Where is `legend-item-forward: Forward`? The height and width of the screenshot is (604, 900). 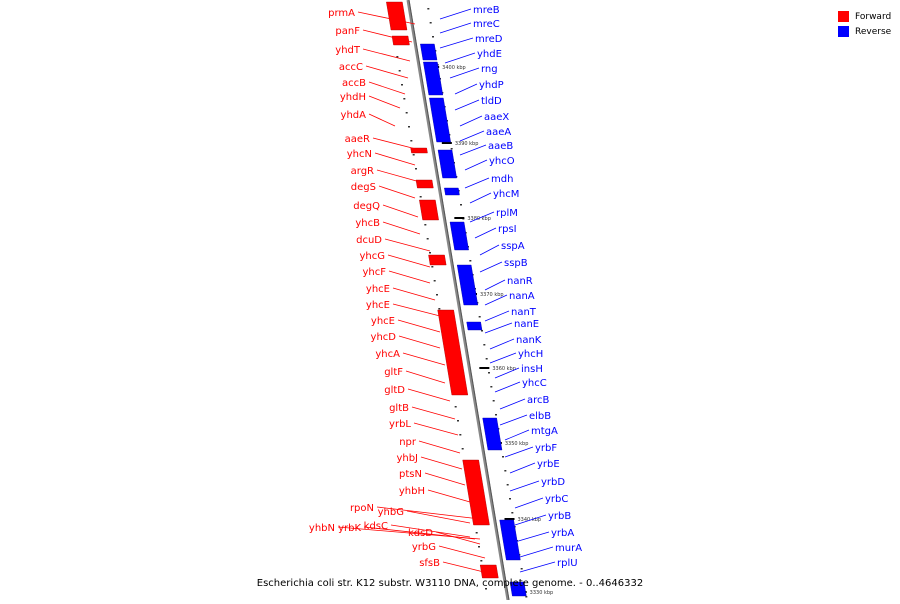 legend-item-forward: Forward is located at coordinates (864, 16).